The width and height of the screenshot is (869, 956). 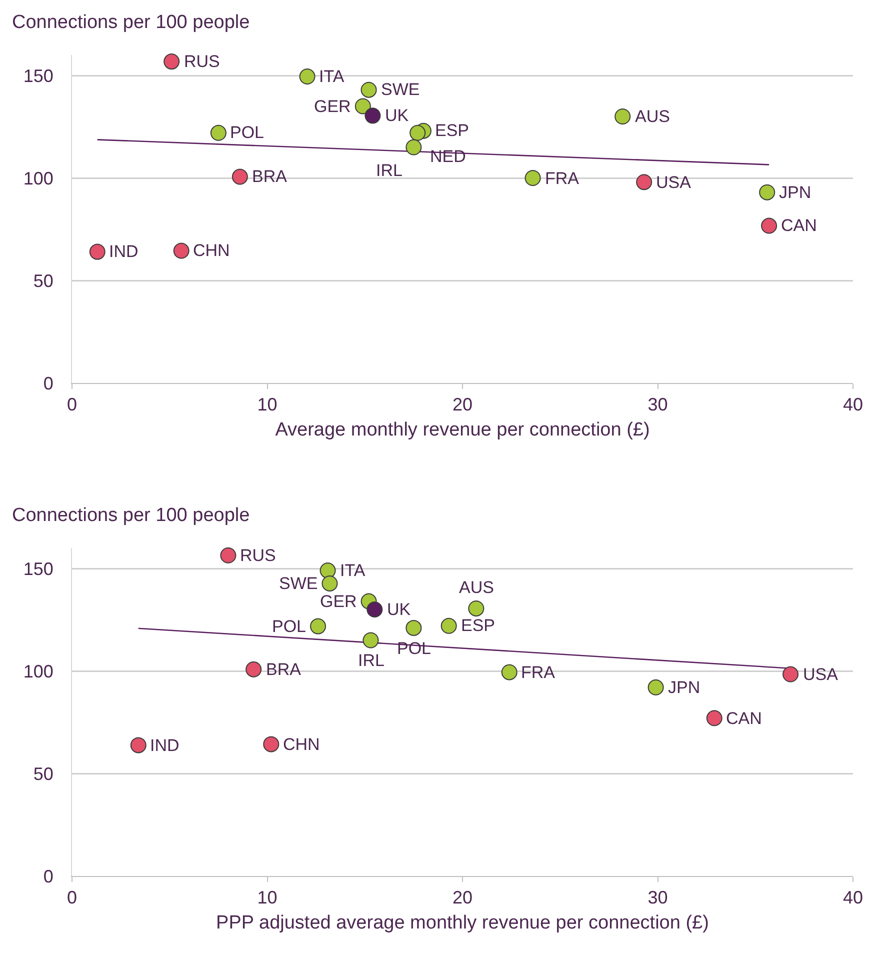 What do you see at coordinates (448, 156) in the screenshot?
I see `annotation: NED` at bounding box center [448, 156].